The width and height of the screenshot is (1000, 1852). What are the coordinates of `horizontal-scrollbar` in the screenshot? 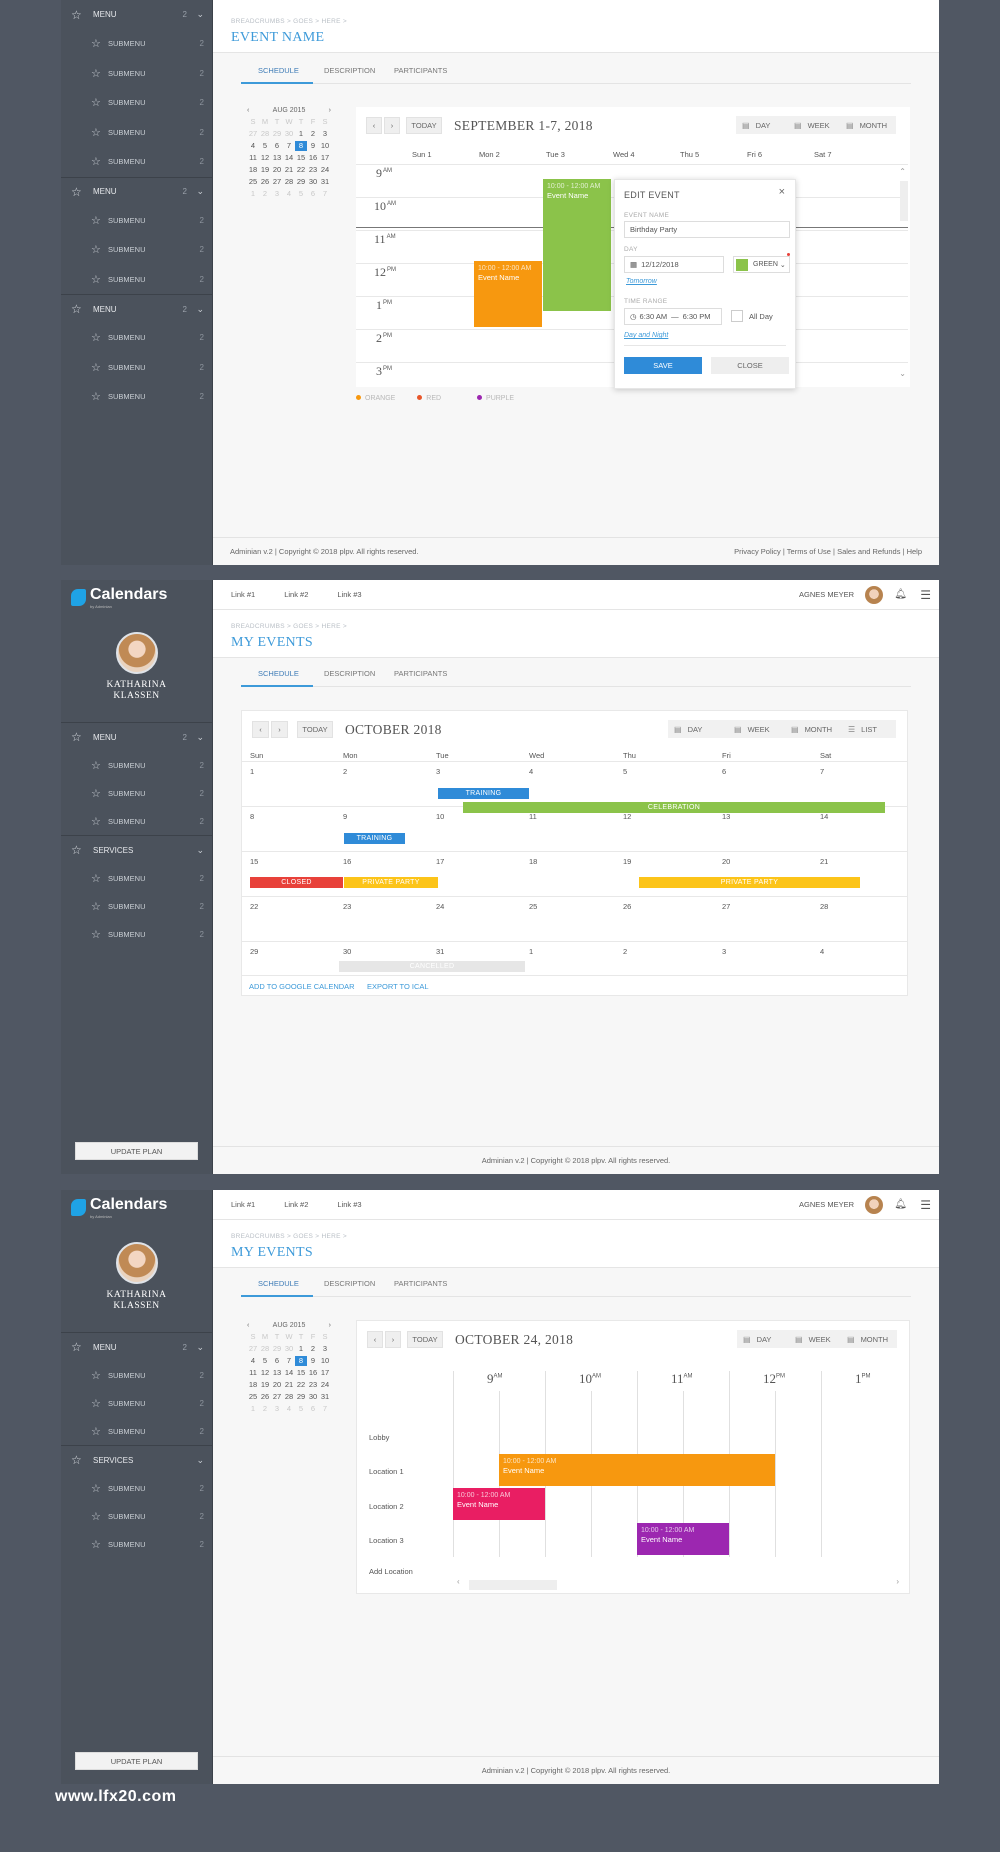 It's located at (513, 1585).